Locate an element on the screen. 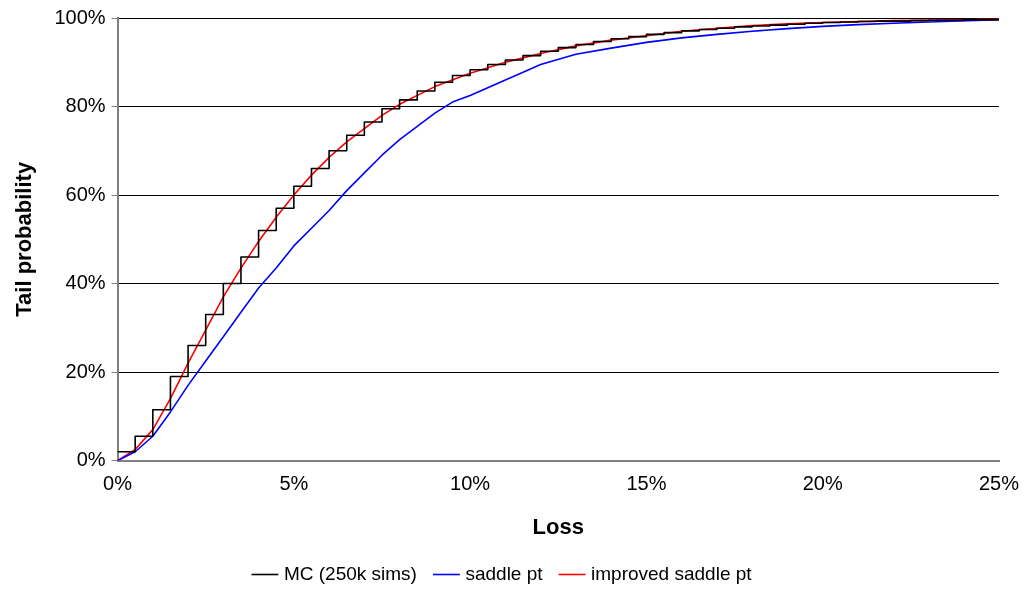  legend-label: improved saddle pt is located at coordinates (672, 573).